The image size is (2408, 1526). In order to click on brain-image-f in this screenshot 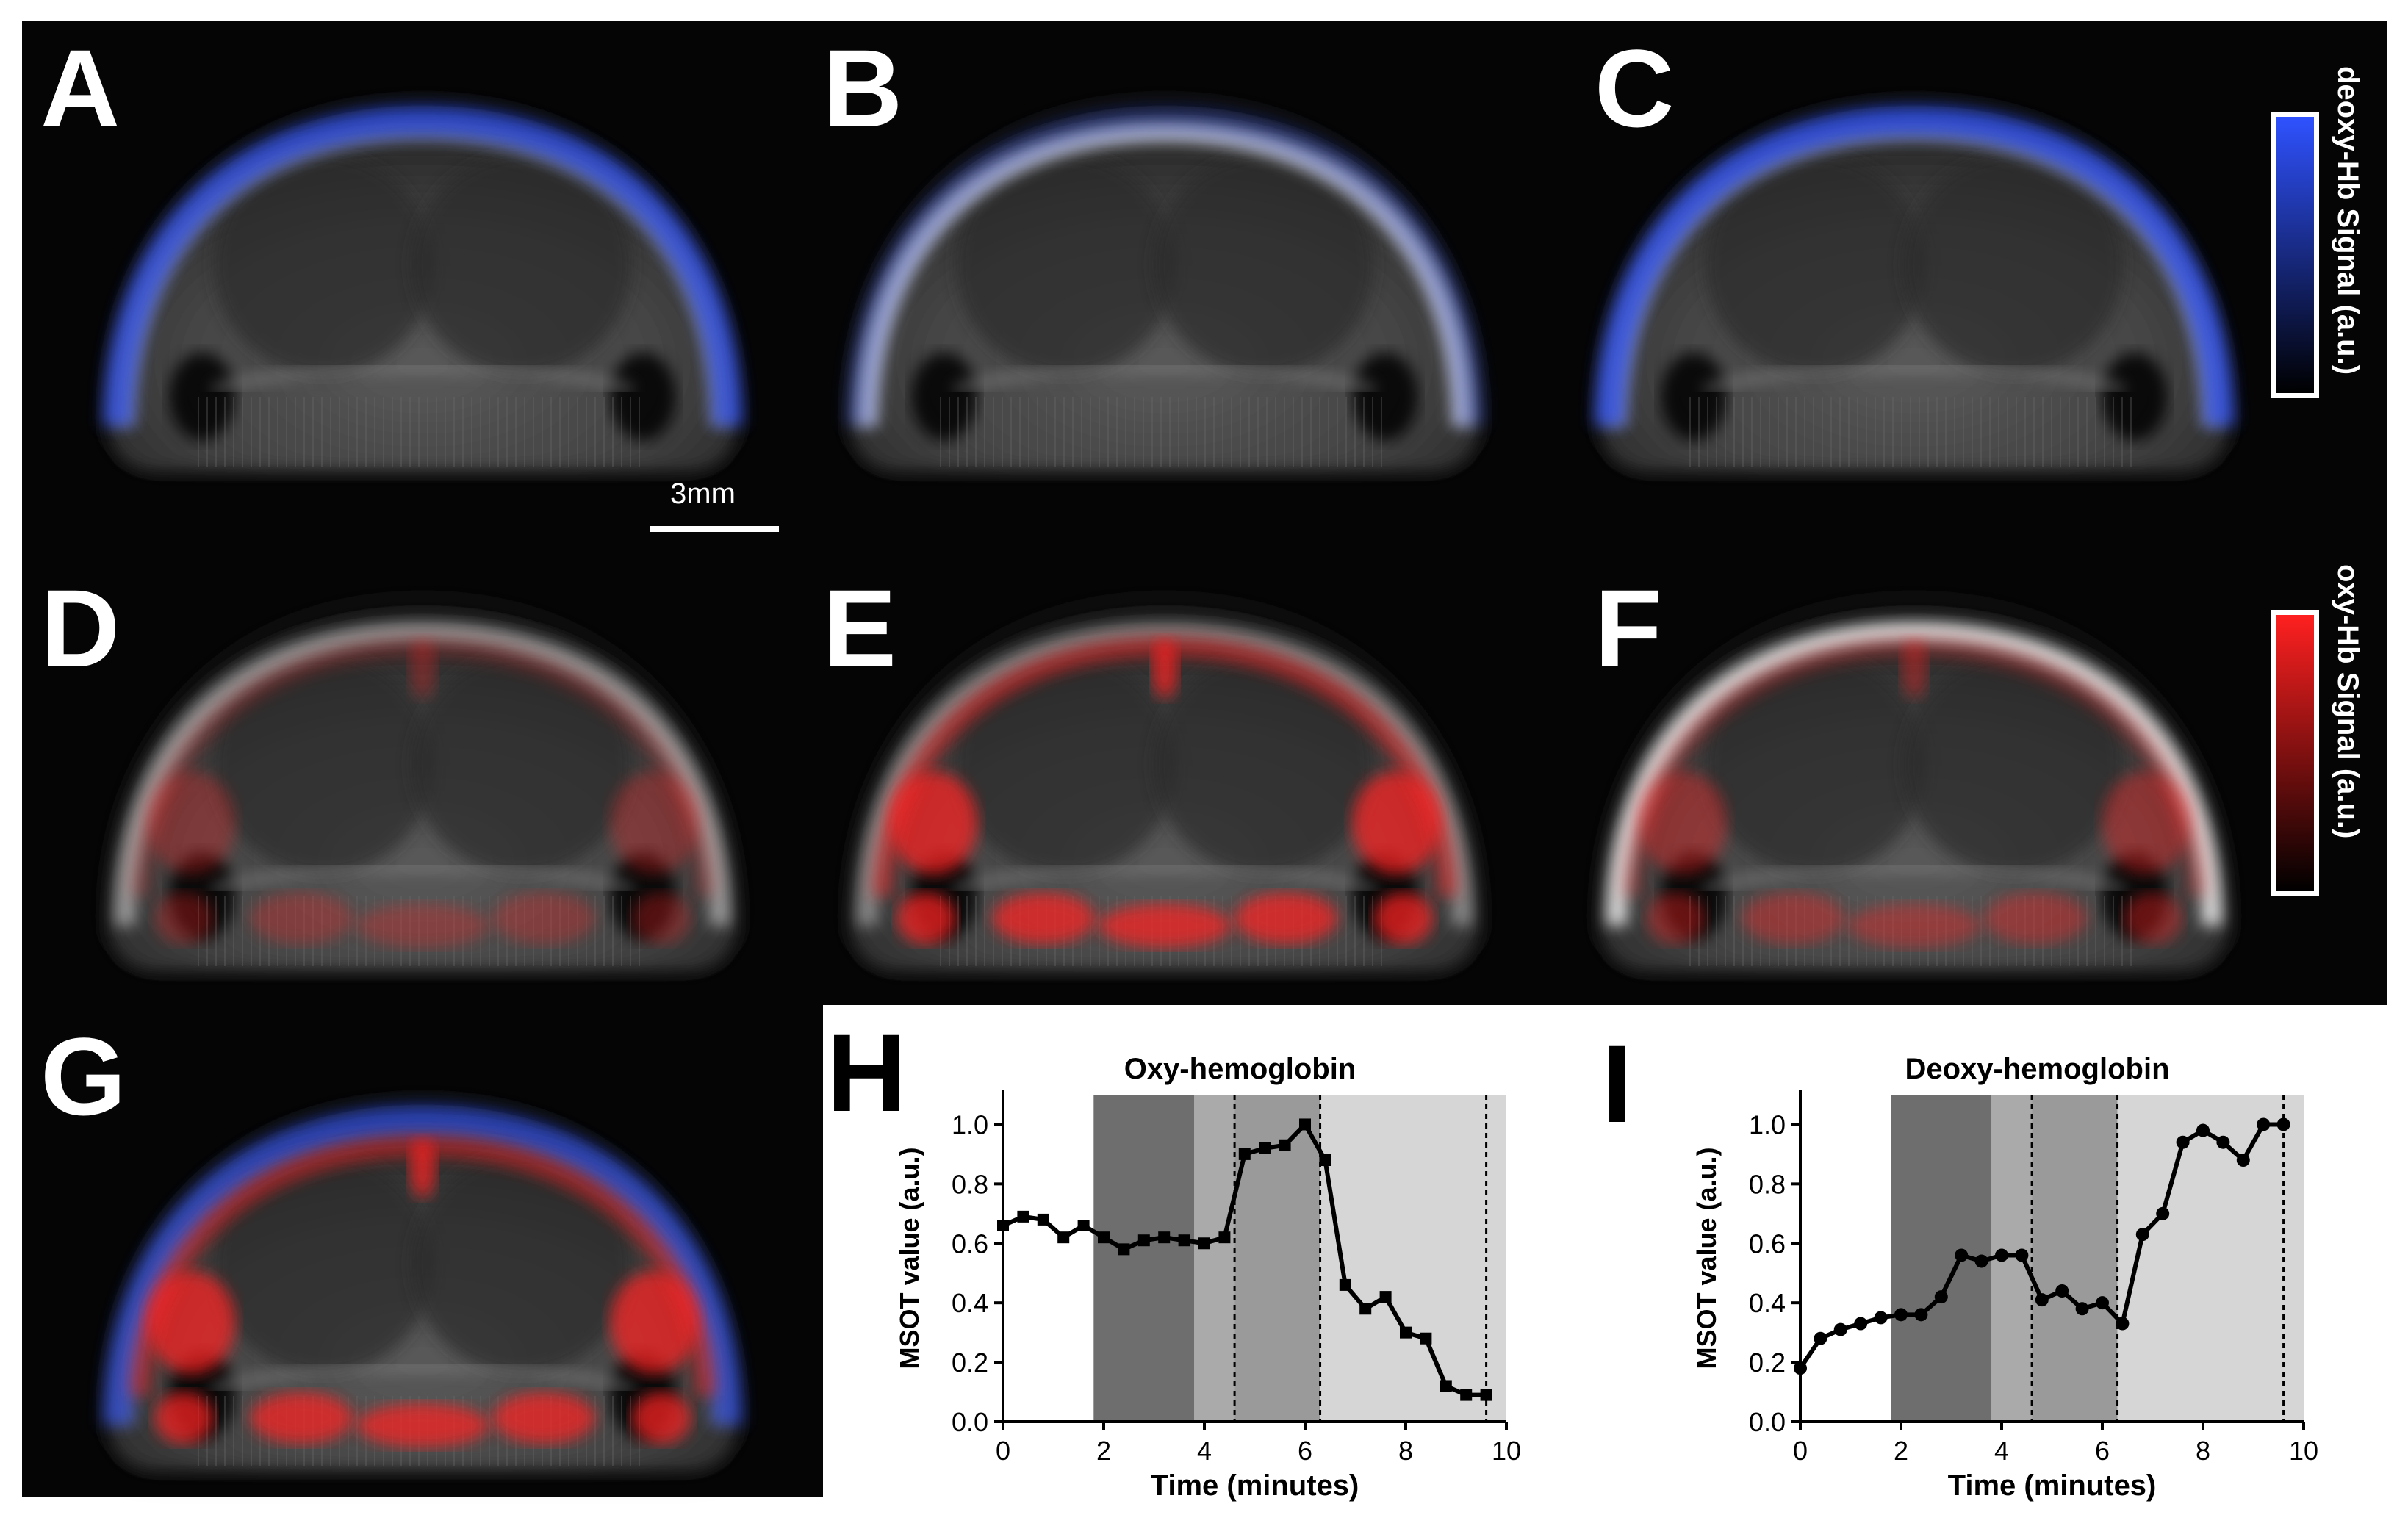, I will do `click(1914, 787)`.